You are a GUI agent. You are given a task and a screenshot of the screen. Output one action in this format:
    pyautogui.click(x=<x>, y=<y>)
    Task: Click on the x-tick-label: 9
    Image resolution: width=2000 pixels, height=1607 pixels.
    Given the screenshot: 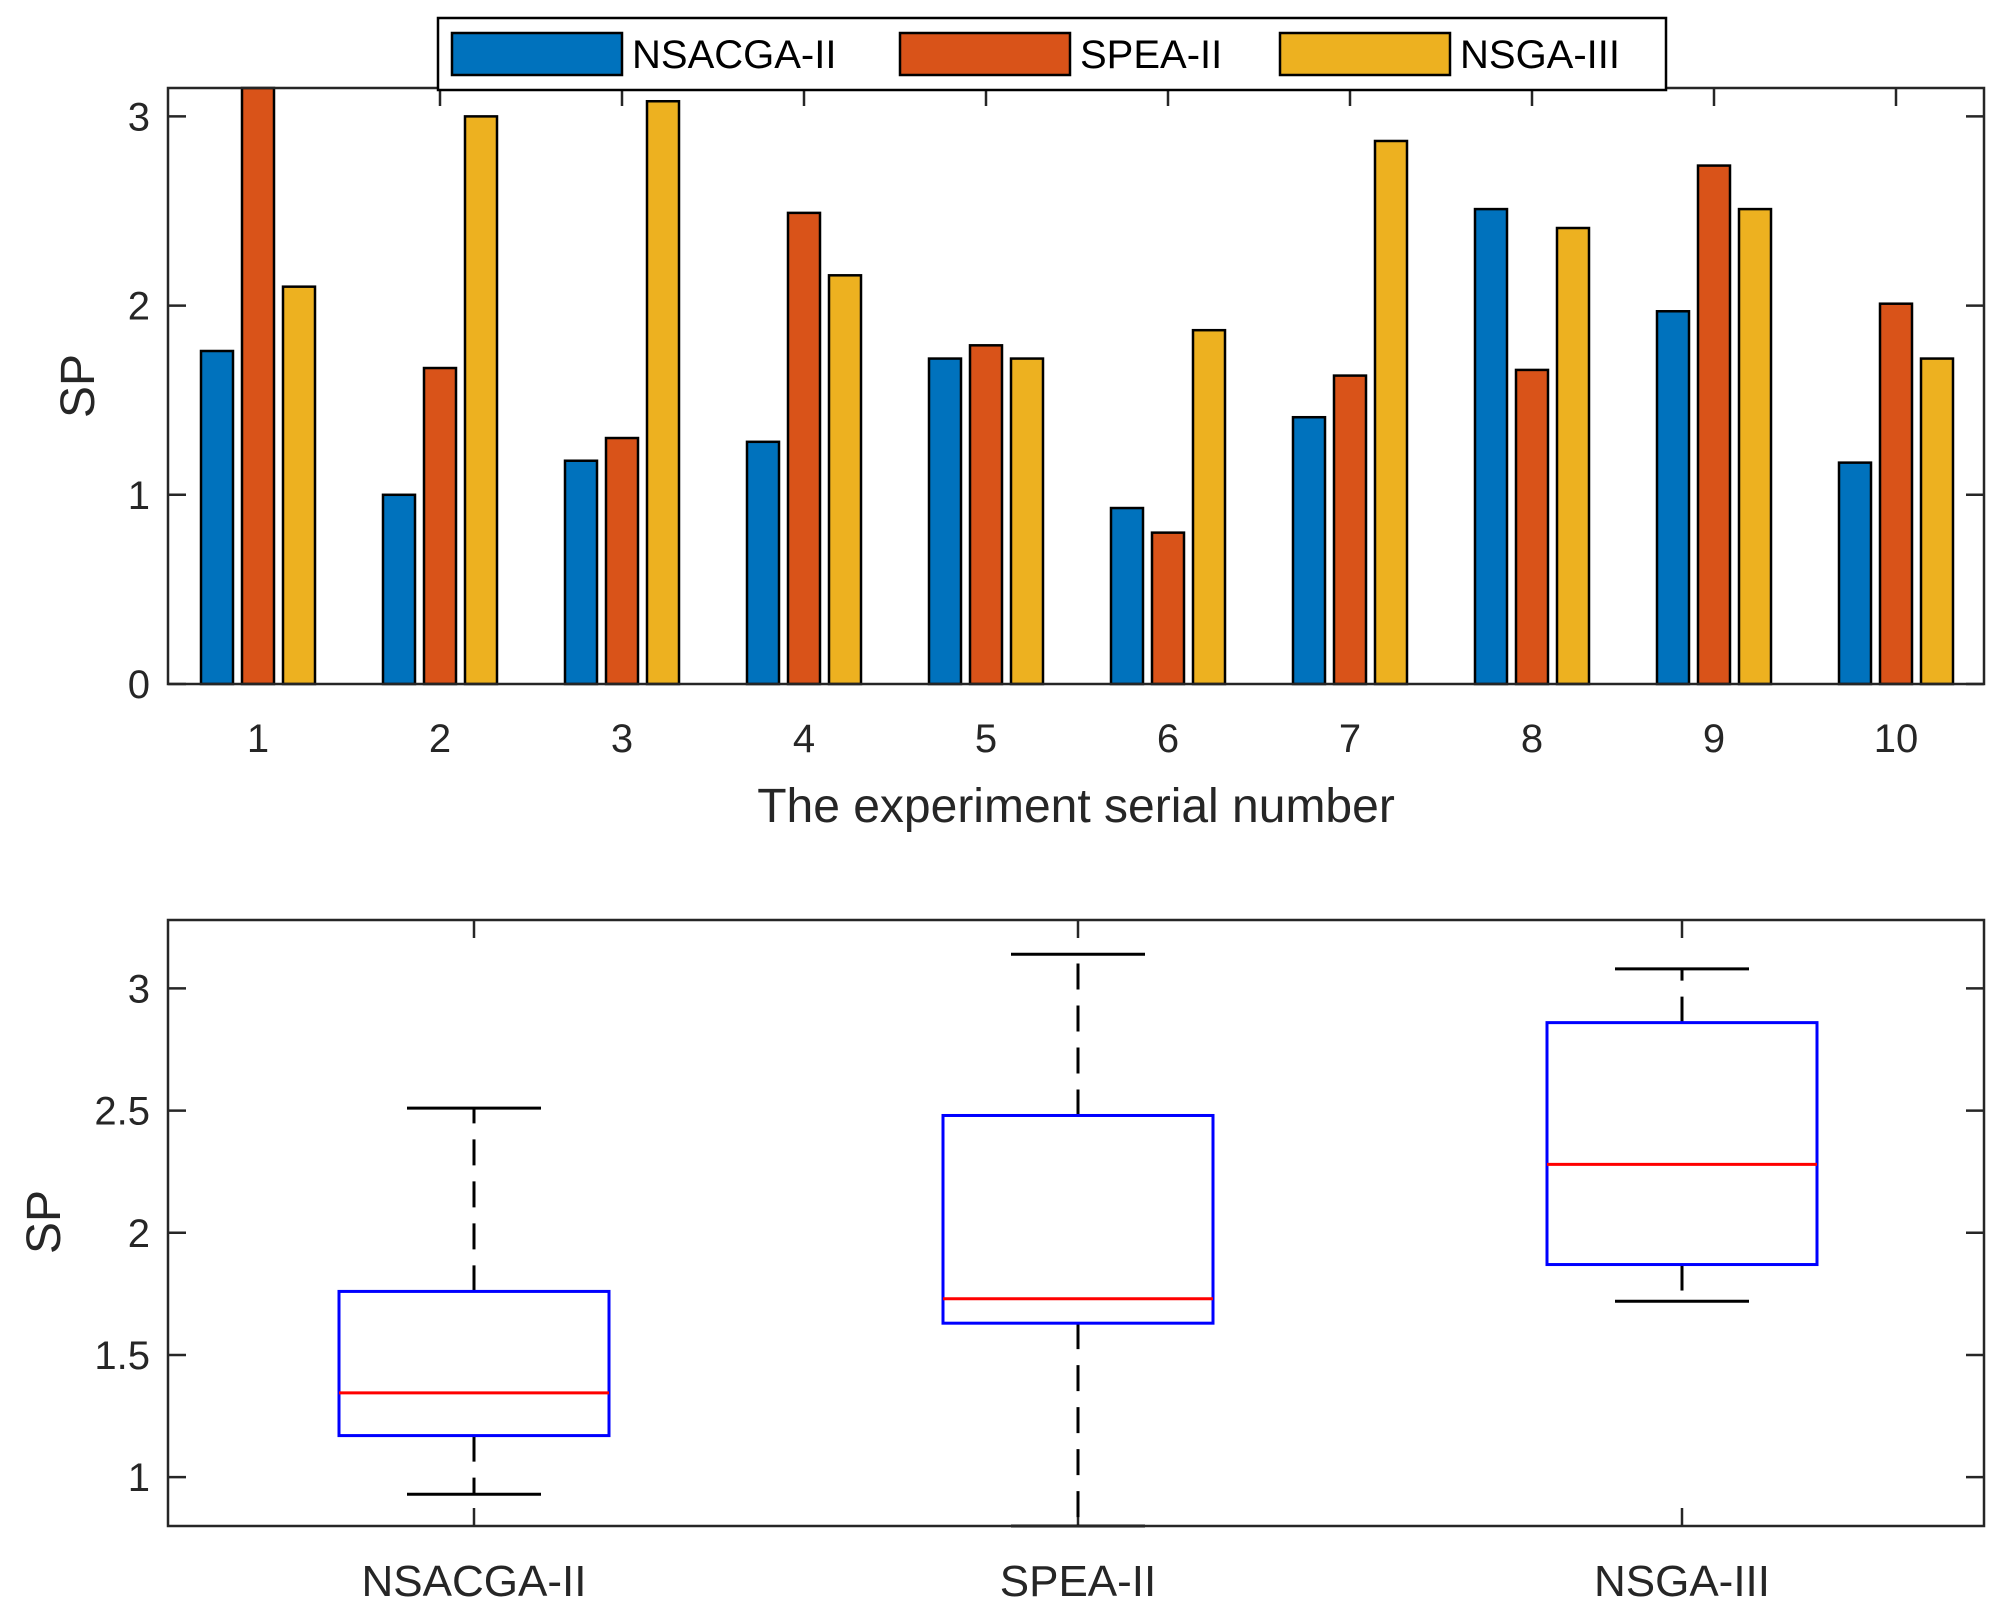 What is the action you would take?
    pyautogui.click(x=1714, y=739)
    